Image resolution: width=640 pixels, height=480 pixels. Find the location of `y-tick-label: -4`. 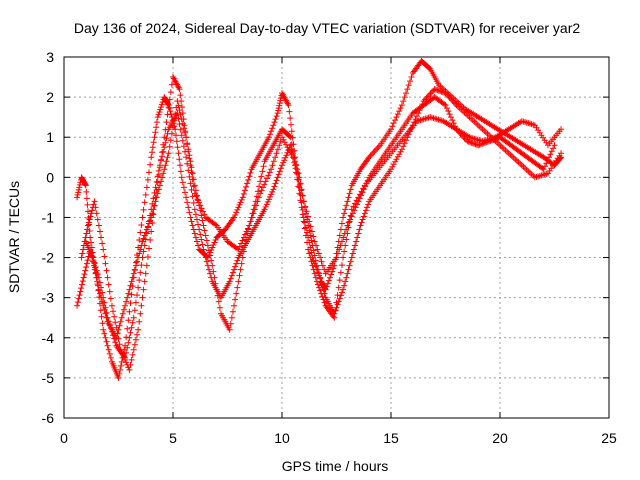

y-tick-label: -4 is located at coordinates (48, 338).